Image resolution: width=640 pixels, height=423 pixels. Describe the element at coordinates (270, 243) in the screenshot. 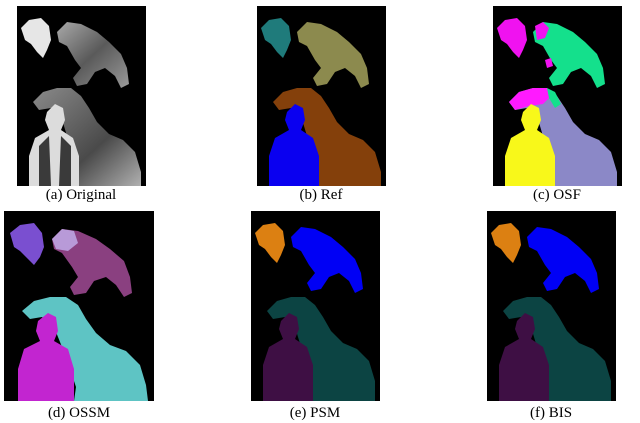

I see `psm-small-animal` at that location.